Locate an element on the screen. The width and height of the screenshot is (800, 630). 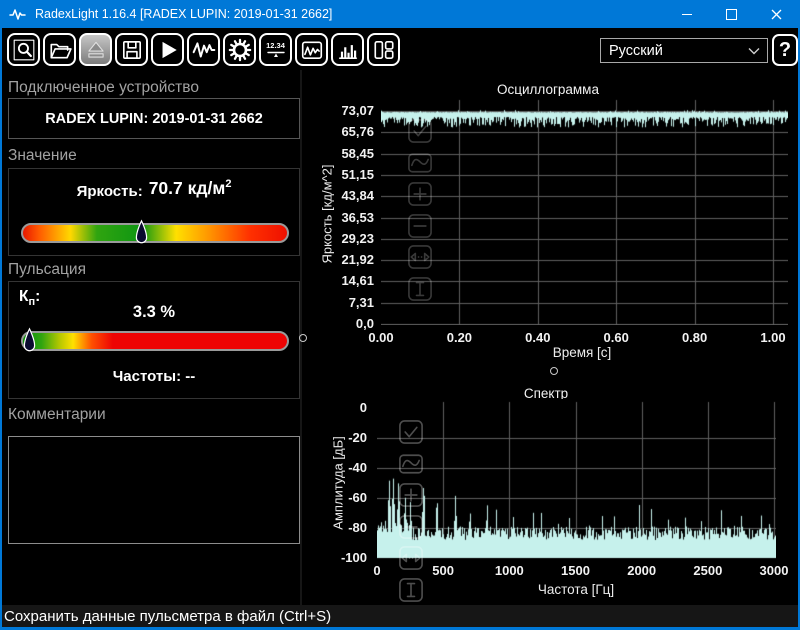
axis-tick-label: 58,45 is located at coordinates (357, 153).